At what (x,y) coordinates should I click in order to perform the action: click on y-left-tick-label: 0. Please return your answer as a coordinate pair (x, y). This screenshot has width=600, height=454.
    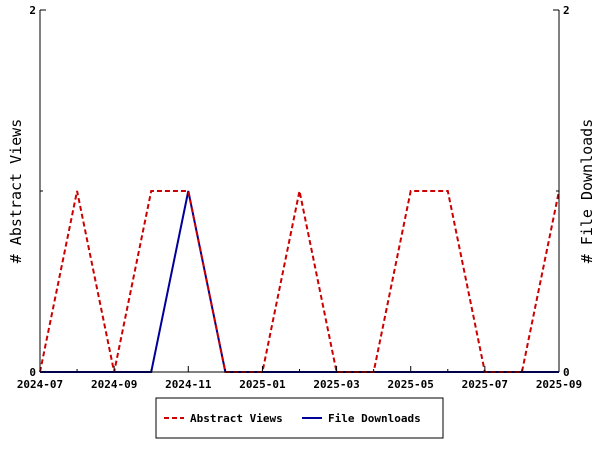
    Looking at the image, I should click on (32, 372).